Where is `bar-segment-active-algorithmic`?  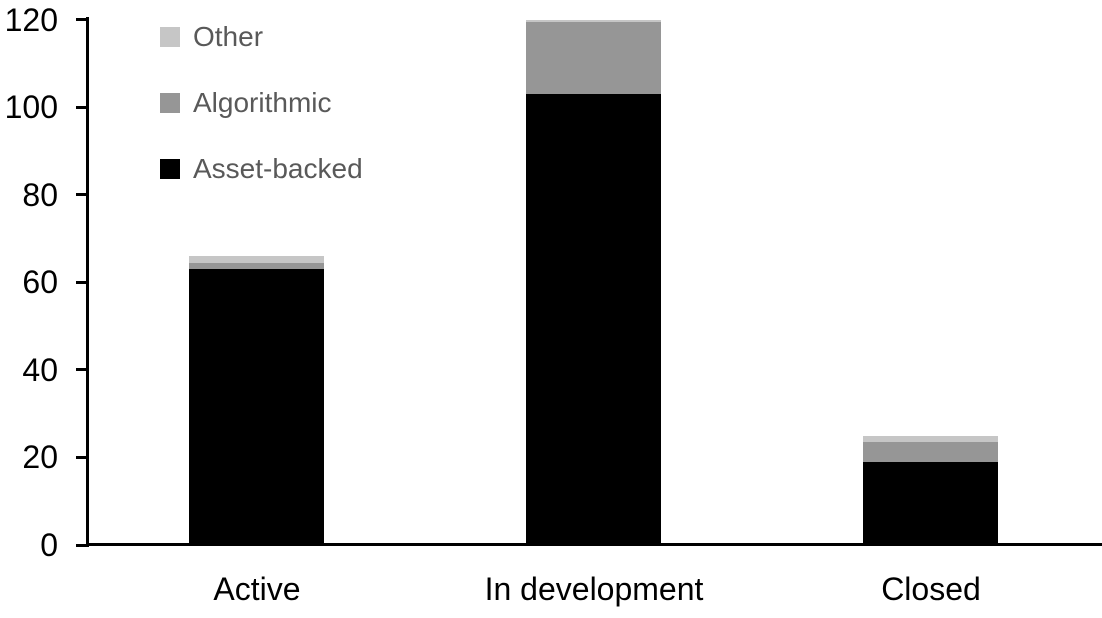 bar-segment-active-algorithmic is located at coordinates (256, 266).